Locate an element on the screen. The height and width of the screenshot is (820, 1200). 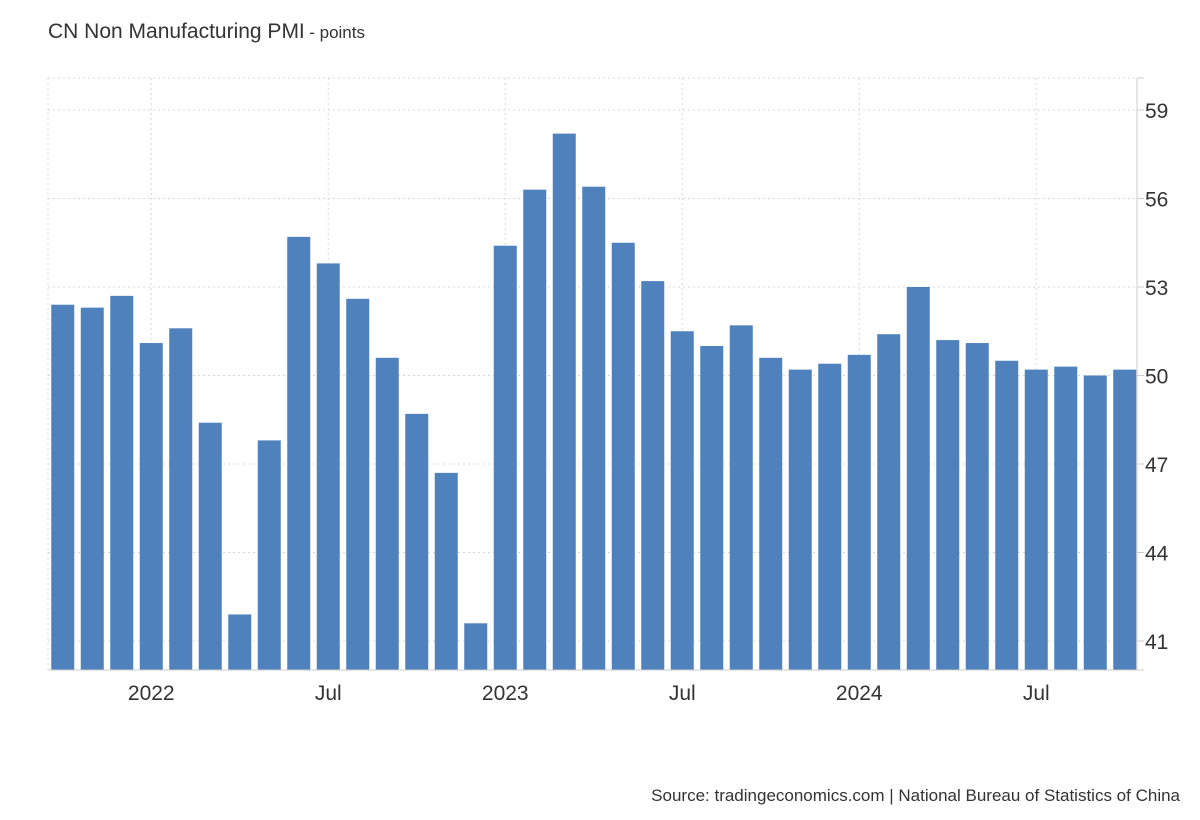
x-tick-label: 2024 is located at coordinates (859, 693).